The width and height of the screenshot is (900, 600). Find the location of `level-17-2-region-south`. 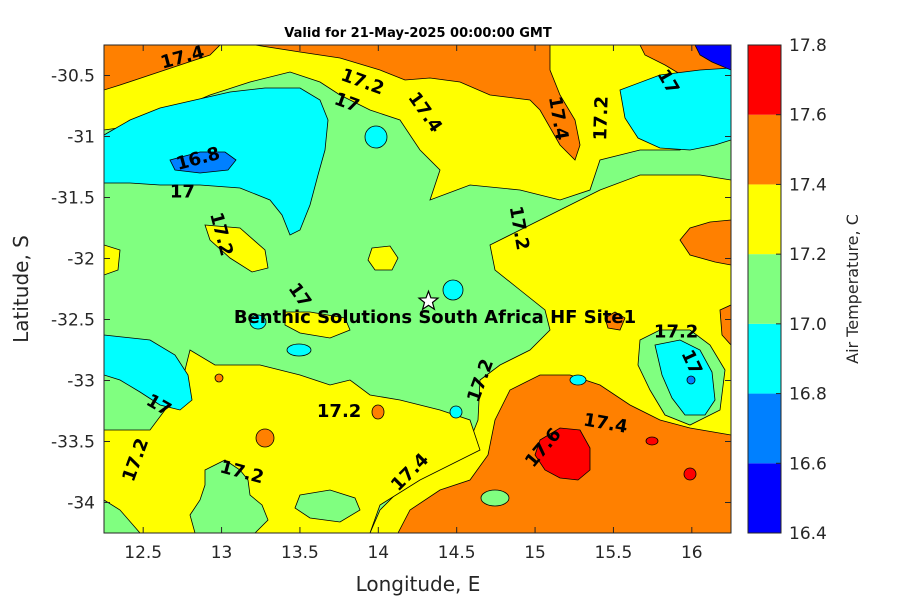

level-17-2-region-south is located at coordinates (292, 441).